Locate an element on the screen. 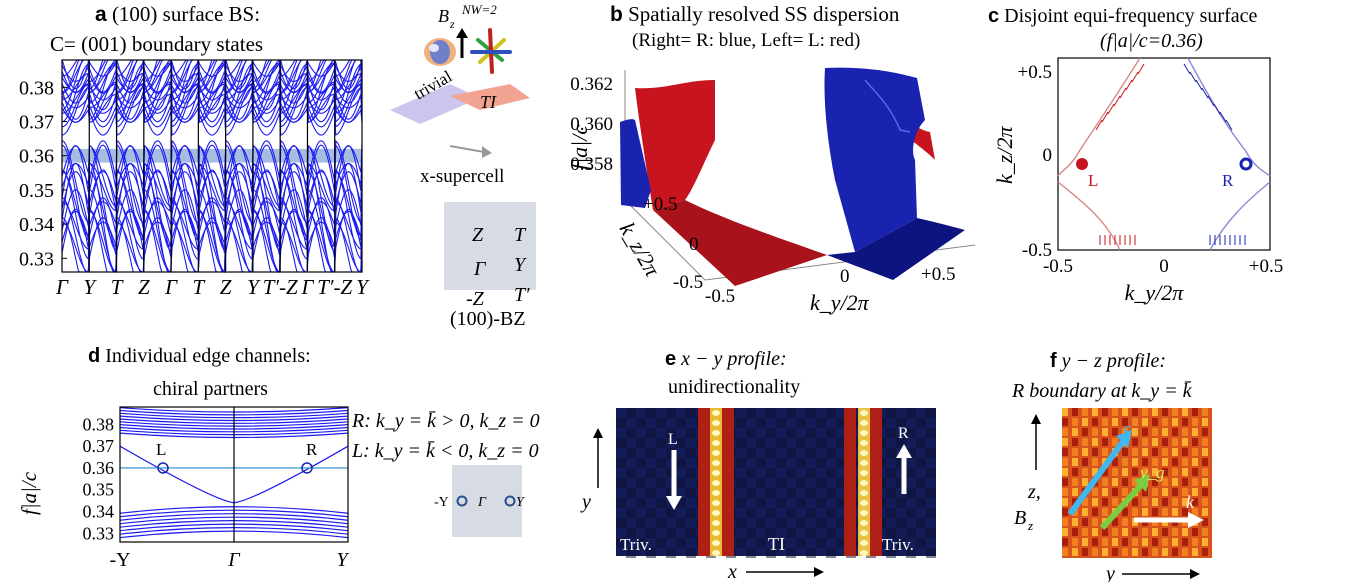 The image size is (1352, 582). edge-stripe is located at coordinates (876, 482).